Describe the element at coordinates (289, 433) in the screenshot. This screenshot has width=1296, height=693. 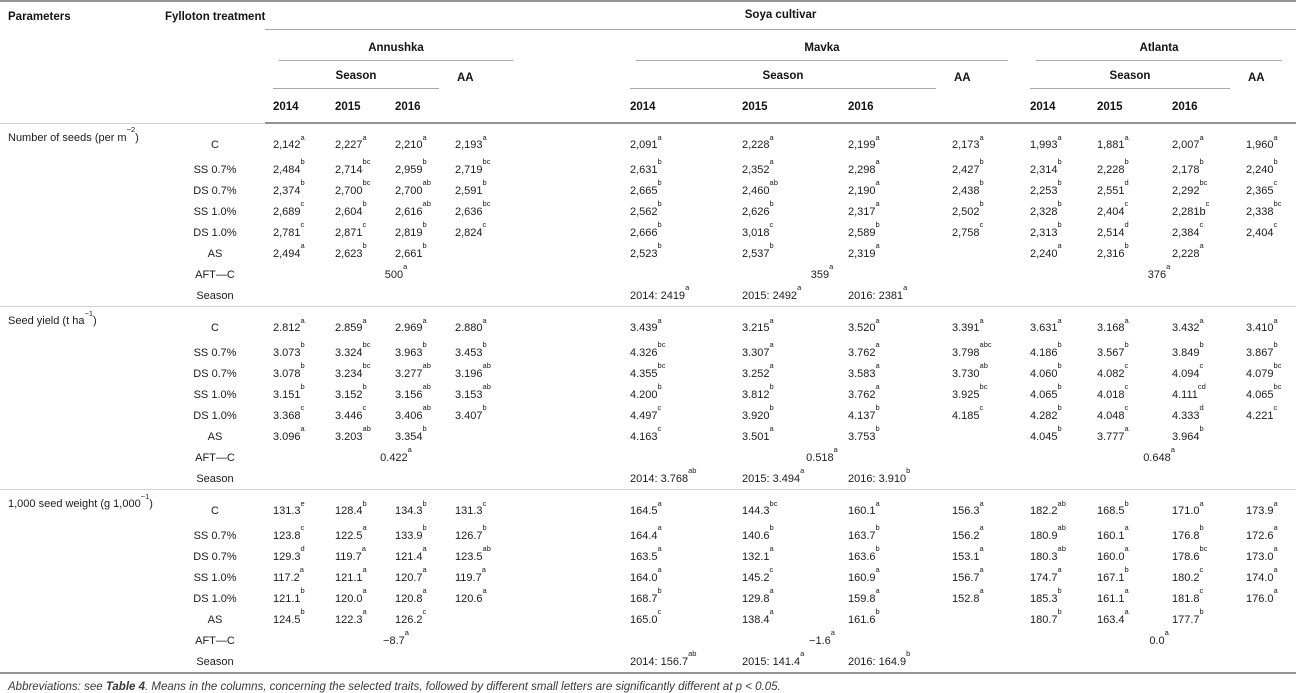
I see `value-cell: 3.096a` at that location.